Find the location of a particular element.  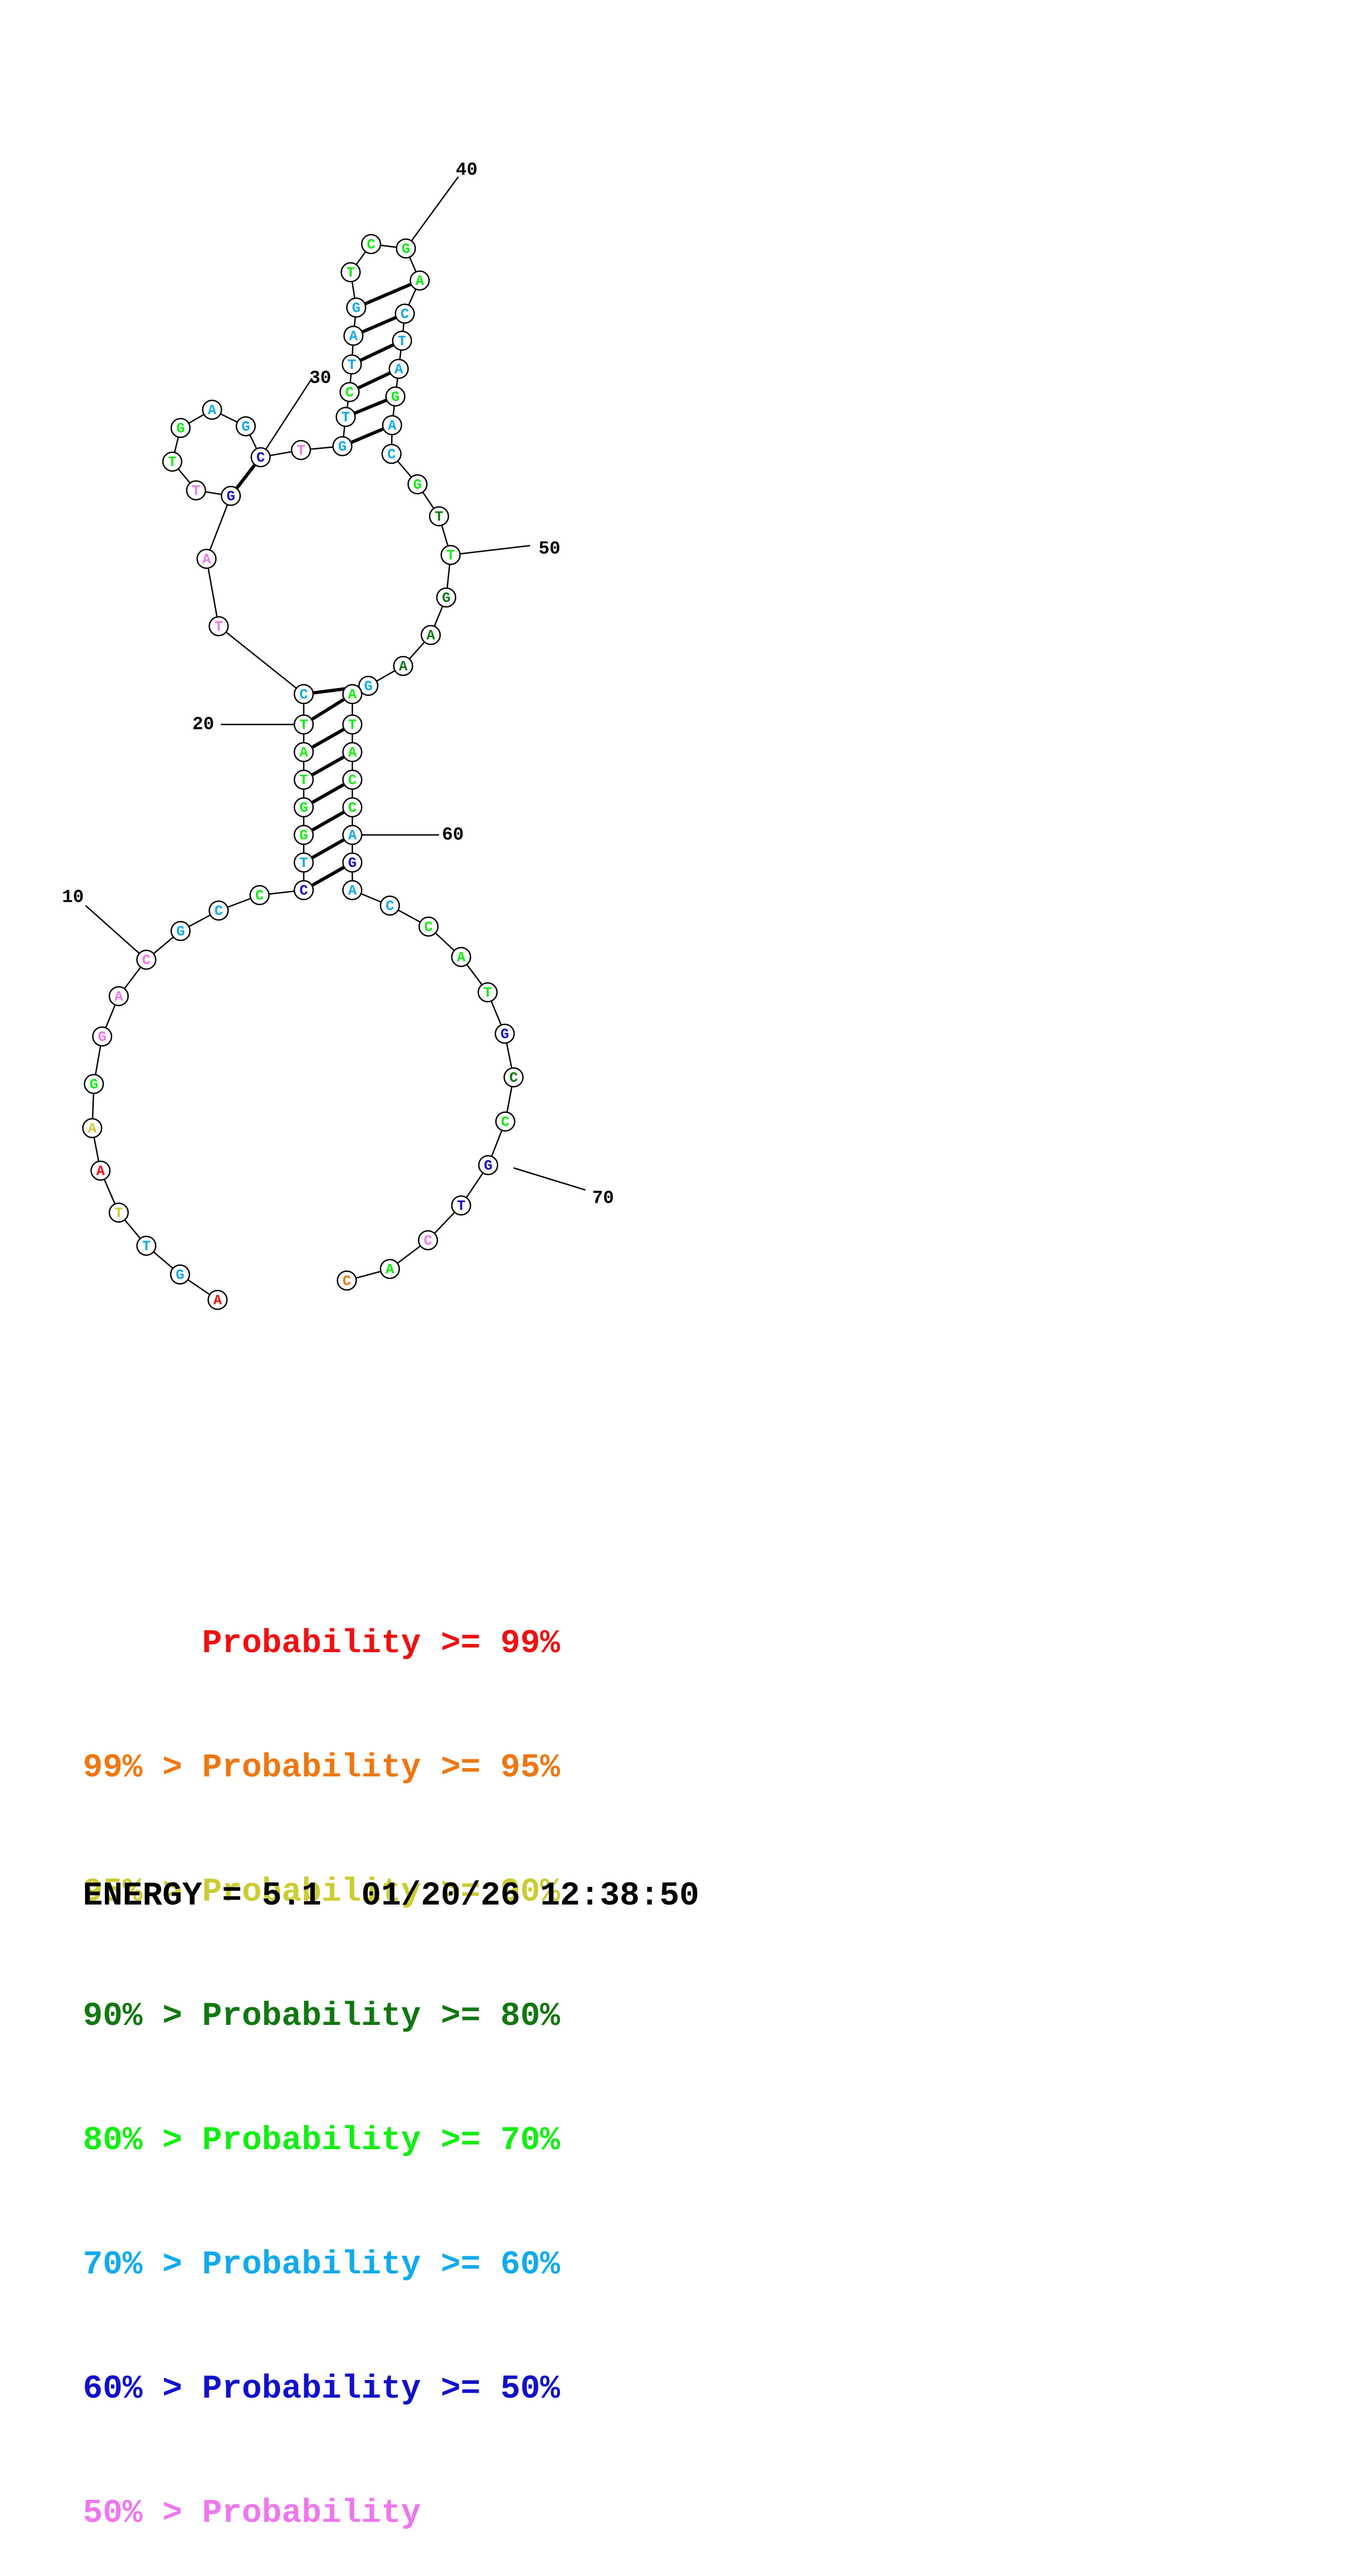

legend-row-99: Probability >= 99% is located at coordinates (322, 1644).